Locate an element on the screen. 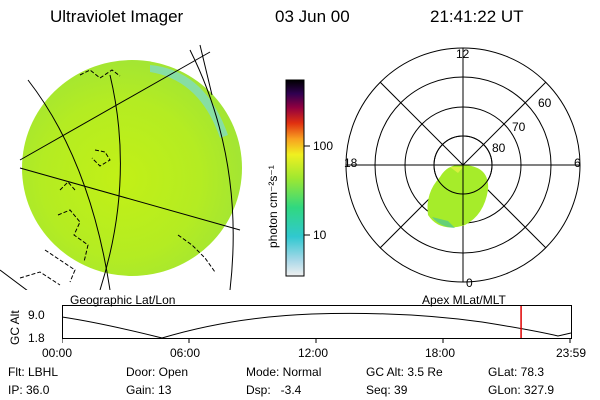  mlt-label-6: 6 is located at coordinates (577, 163).